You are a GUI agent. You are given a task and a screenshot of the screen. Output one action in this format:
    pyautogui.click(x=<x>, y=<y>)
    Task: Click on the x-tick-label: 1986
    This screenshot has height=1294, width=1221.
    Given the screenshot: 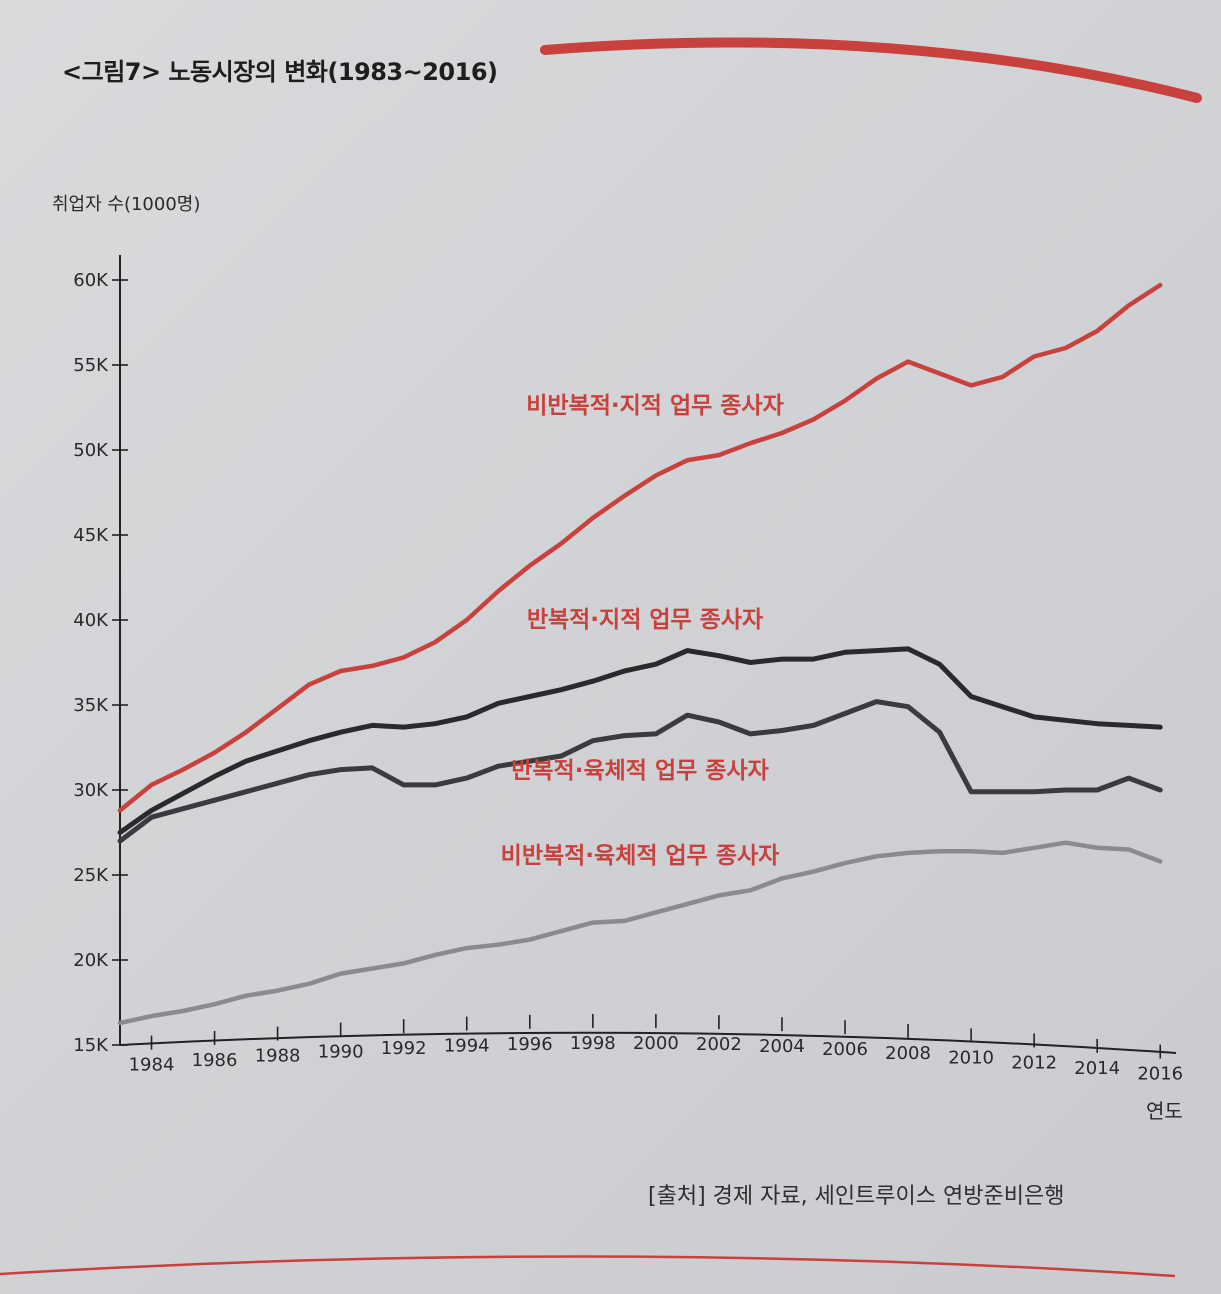 What is the action you would take?
    pyautogui.click(x=215, y=1060)
    